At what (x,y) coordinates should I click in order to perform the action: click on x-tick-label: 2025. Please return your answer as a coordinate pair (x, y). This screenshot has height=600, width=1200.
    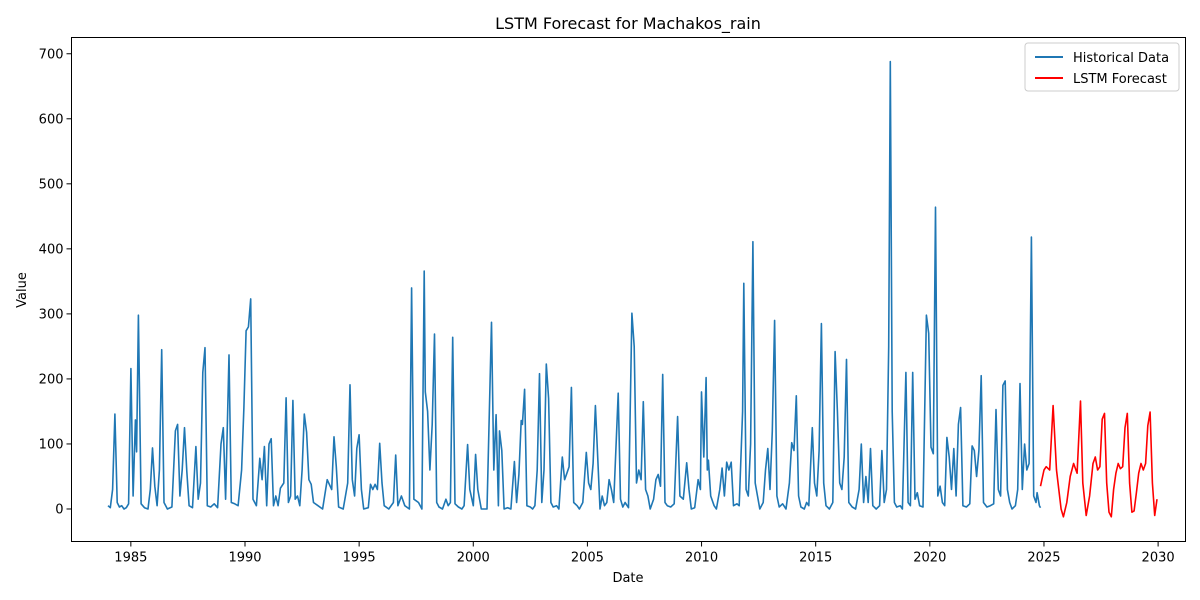
    Looking at the image, I should click on (1043, 558).